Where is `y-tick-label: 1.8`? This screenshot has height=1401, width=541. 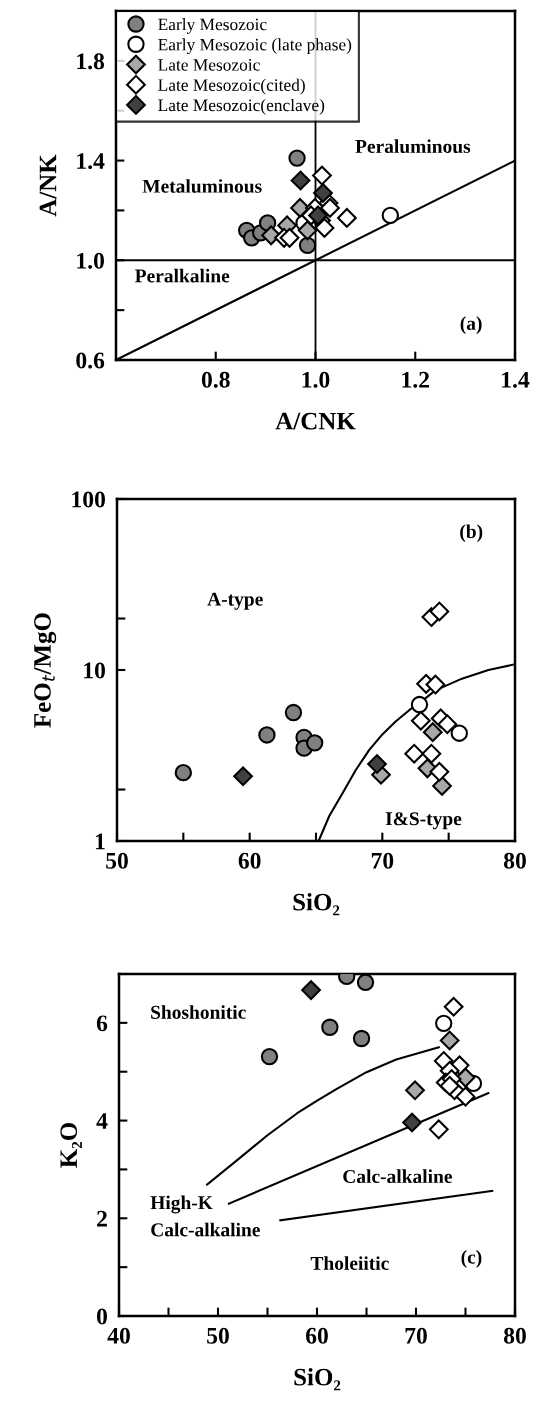 y-tick-label: 1.8 is located at coordinates (91, 61).